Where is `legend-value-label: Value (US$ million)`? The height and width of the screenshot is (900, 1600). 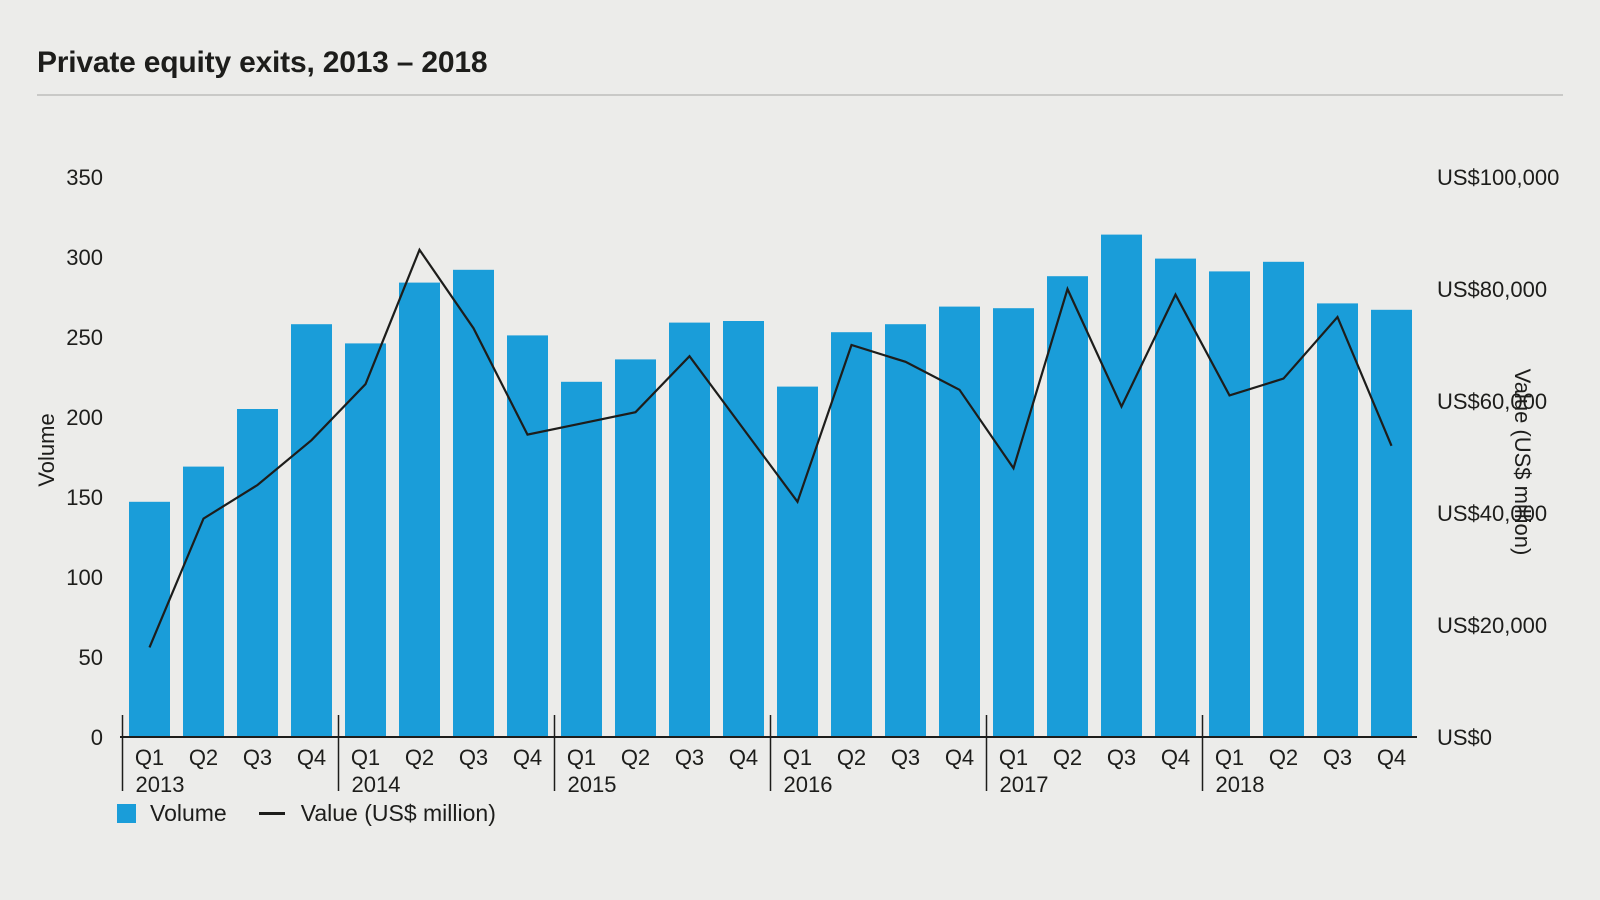
legend-value-label: Value (US$ million) is located at coordinates (398, 813).